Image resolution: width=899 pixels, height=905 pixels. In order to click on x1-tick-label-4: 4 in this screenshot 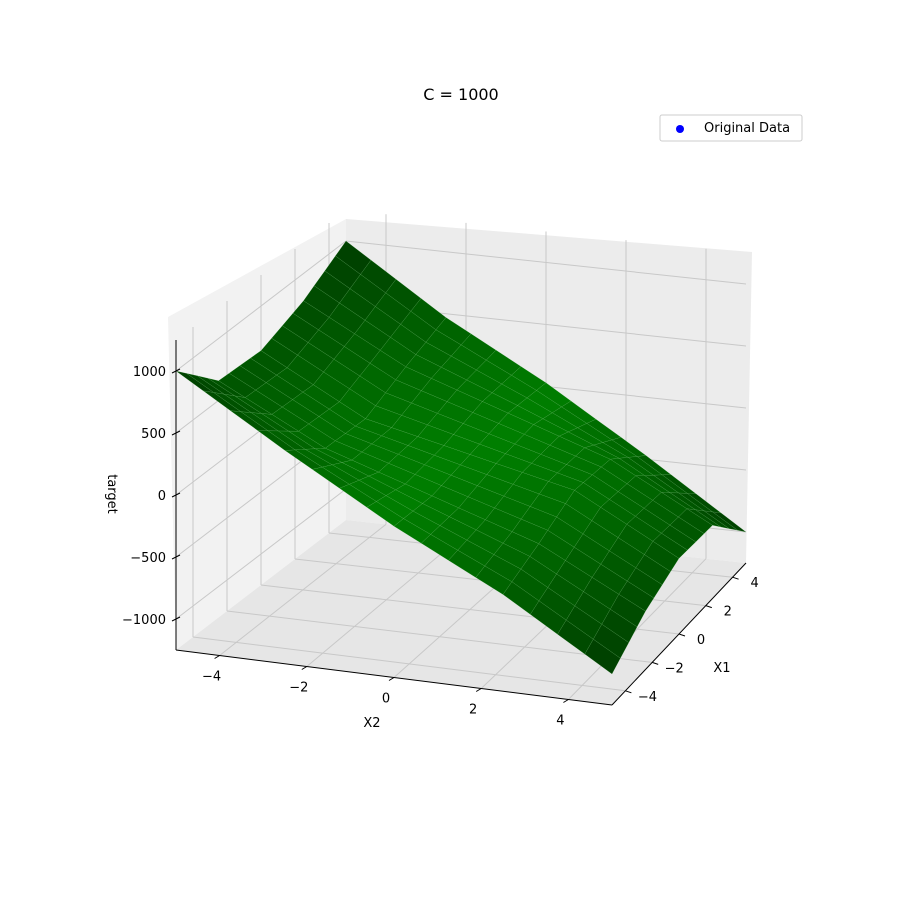, I will do `click(754, 583)`.